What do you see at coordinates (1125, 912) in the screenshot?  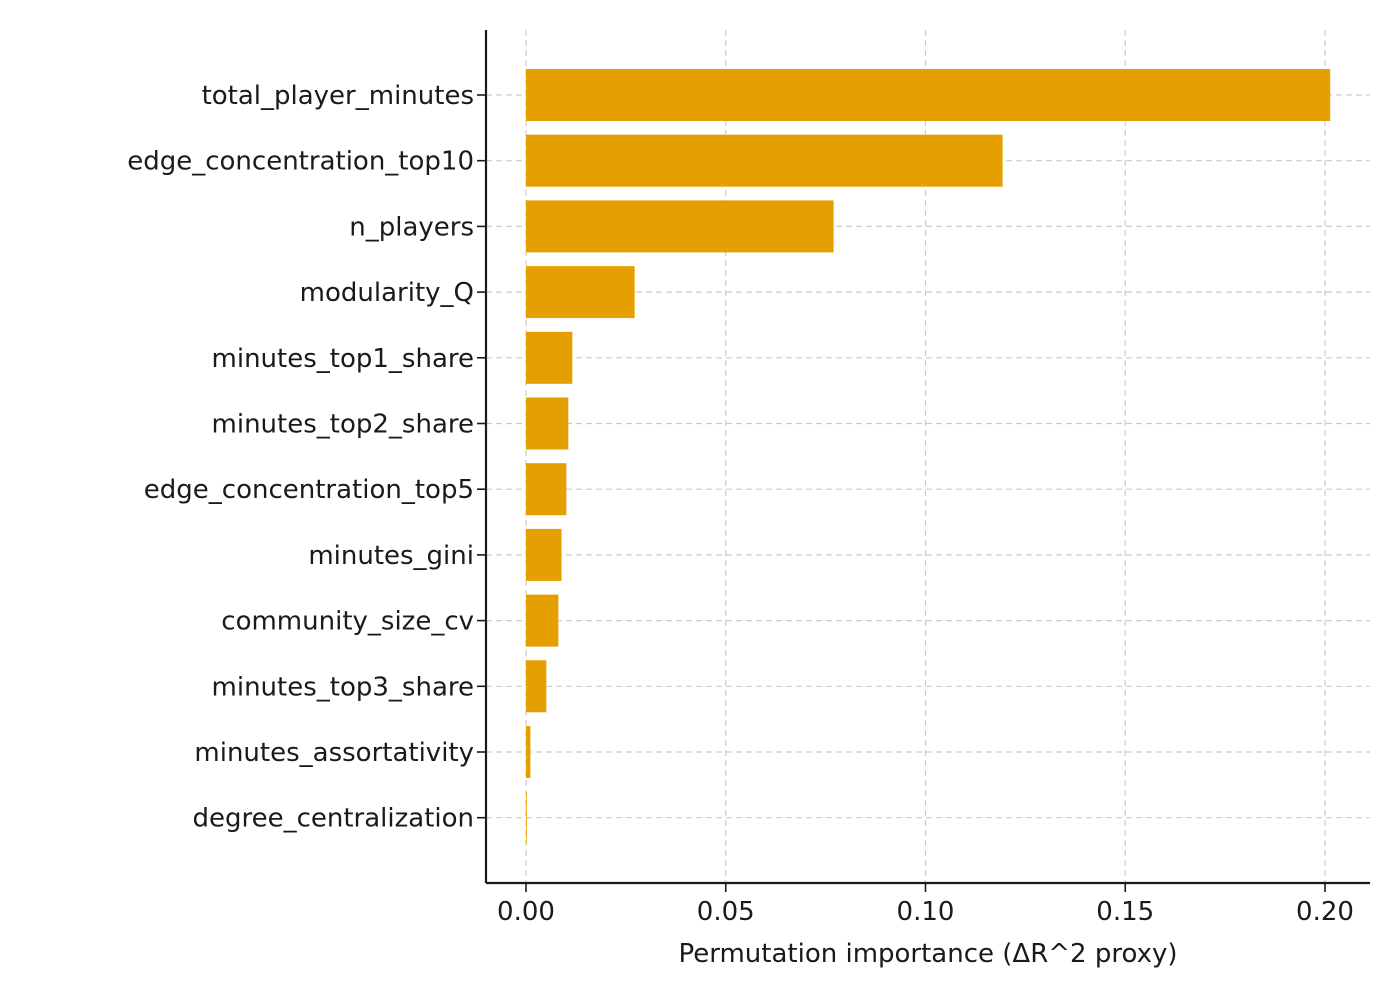 I see `x-tick-label: 0.15` at bounding box center [1125, 912].